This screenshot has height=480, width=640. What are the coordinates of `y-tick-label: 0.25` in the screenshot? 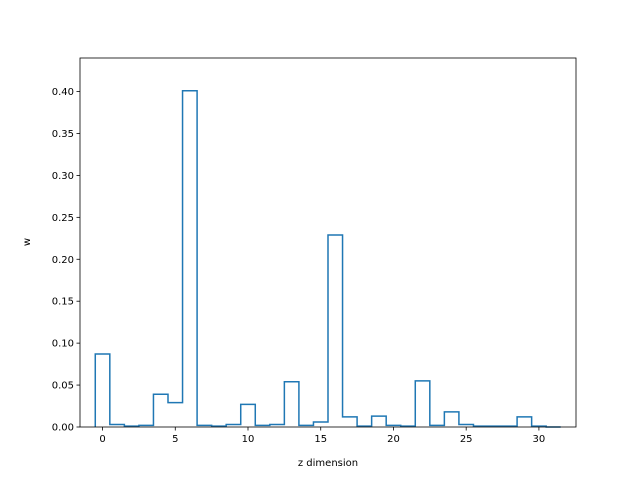 It's located at (63, 218).